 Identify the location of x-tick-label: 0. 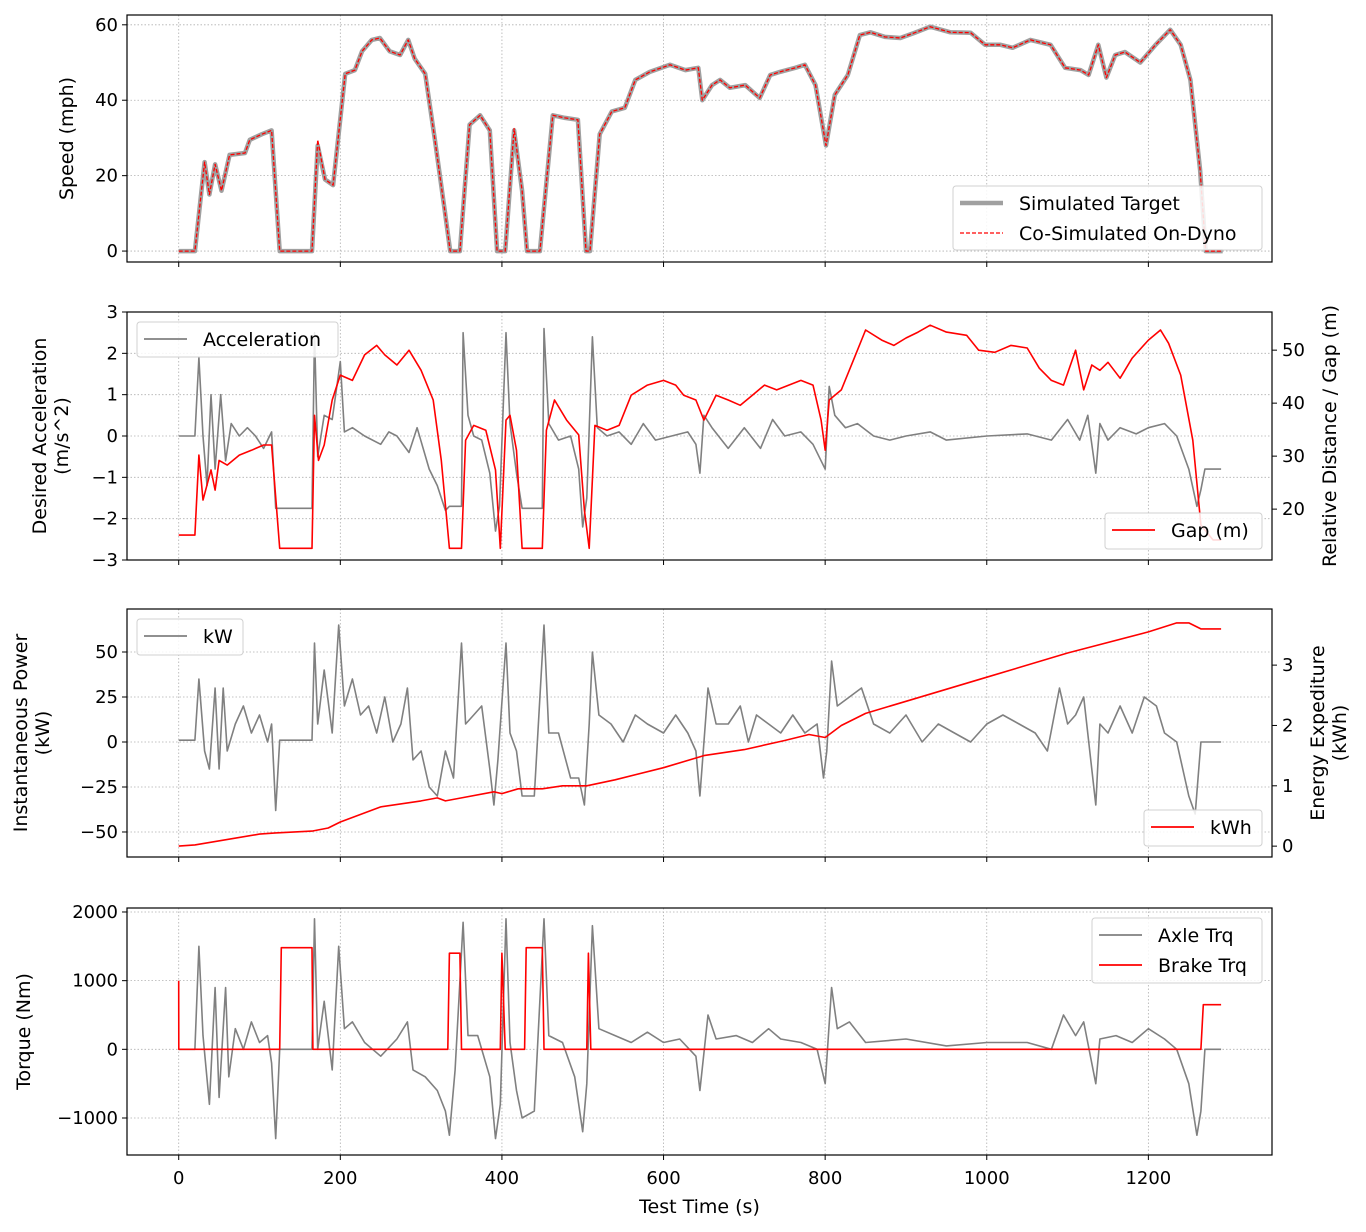
(178, 1178).